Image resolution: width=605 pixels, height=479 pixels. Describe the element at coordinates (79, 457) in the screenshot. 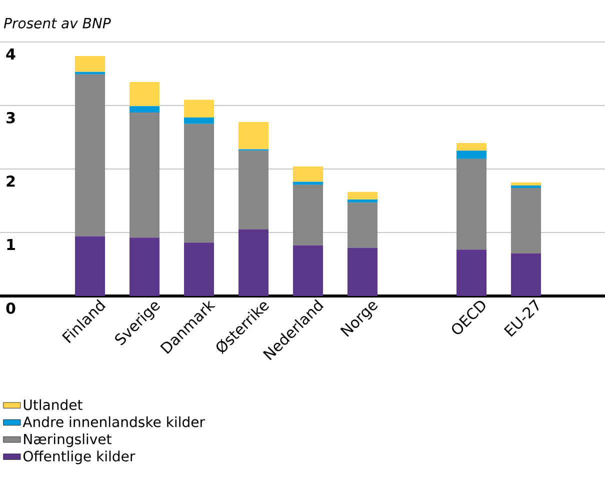

I see `legend-label: Offentlige kilder` at that location.